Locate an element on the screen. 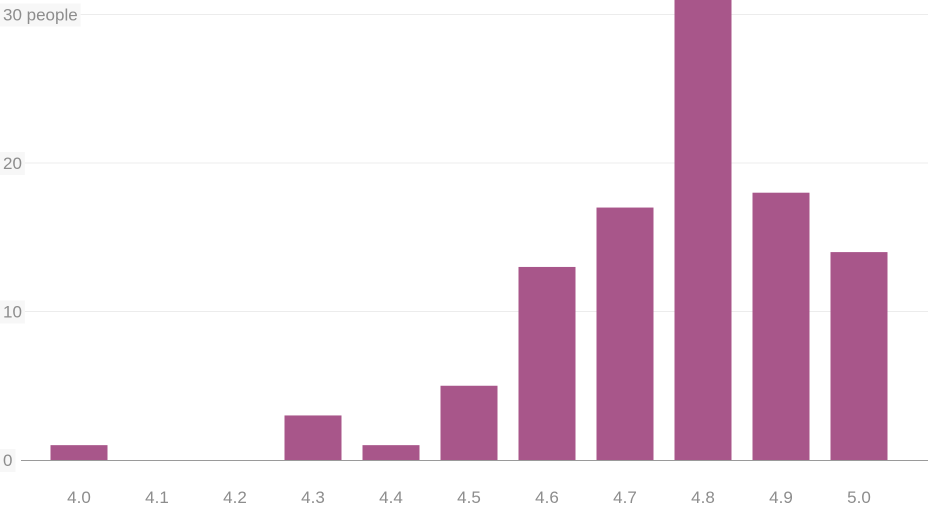  x-tick-label: 4.0 is located at coordinates (79, 497).